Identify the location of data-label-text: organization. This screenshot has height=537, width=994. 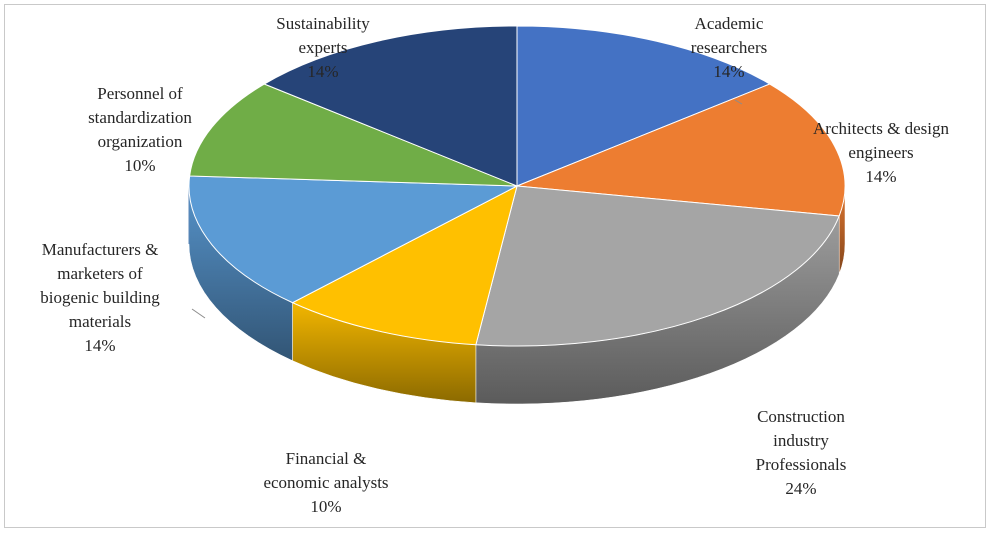
(140, 141).